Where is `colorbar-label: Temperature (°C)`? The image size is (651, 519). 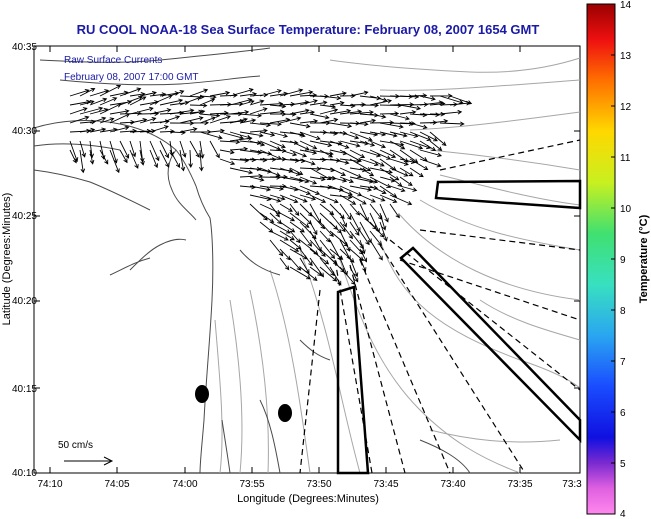 colorbar-label: Temperature (°C) is located at coordinates (644, 258).